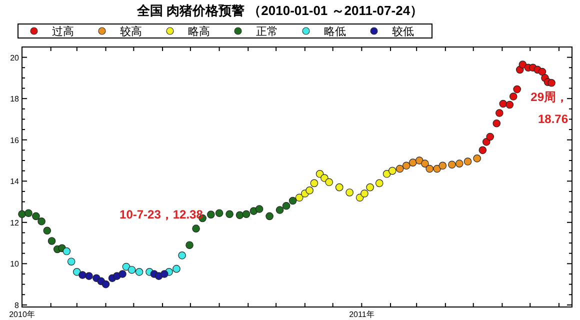 The image size is (580, 320). What do you see at coordinates (335, 32) in the screenshot?
I see `legend-label: 略低` at bounding box center [335, 32].